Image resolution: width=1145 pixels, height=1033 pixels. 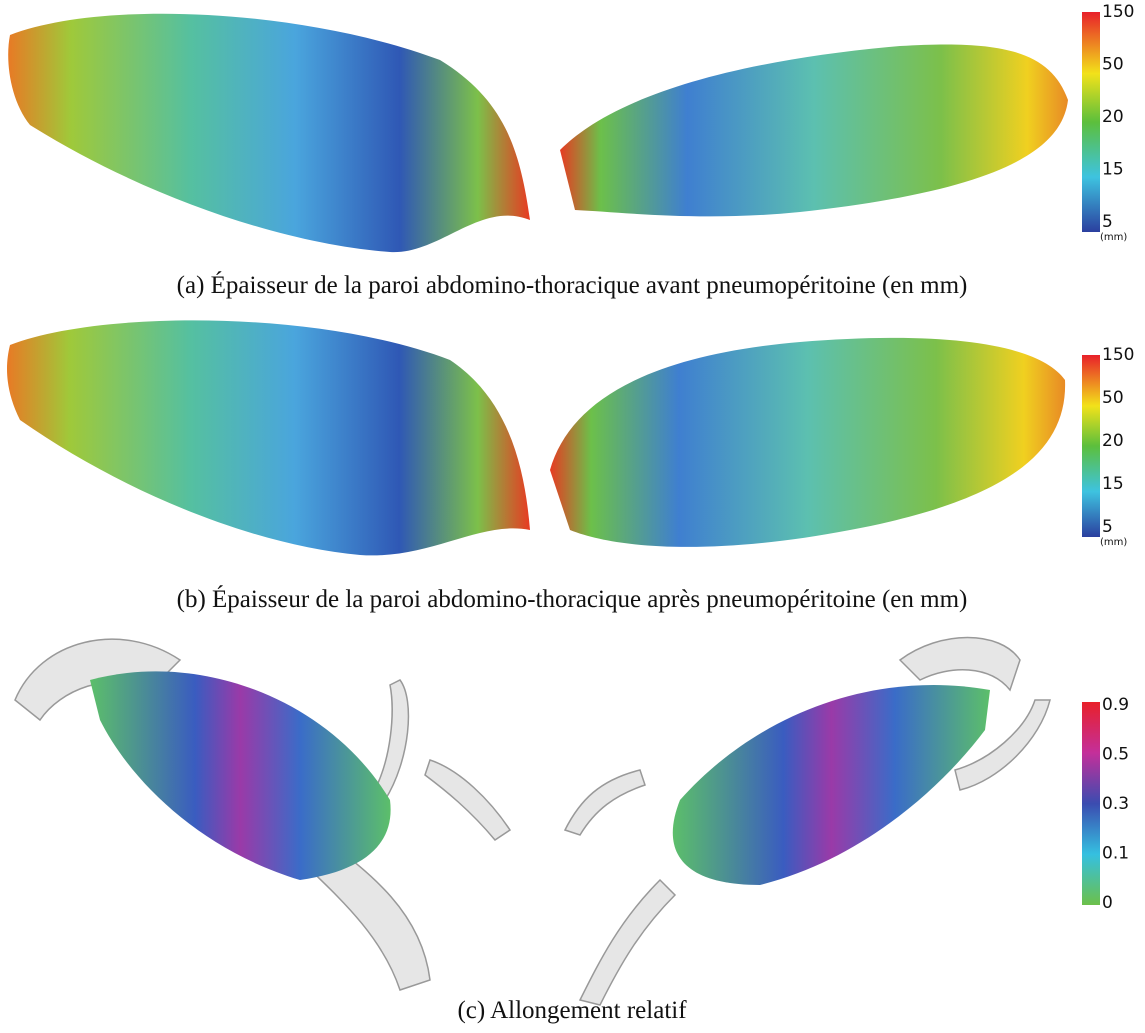 What do you see at coordinates (1115, 854) in the screenshot?
I see `colorbar-label: 0.1` at bounding box center [1115, 854].